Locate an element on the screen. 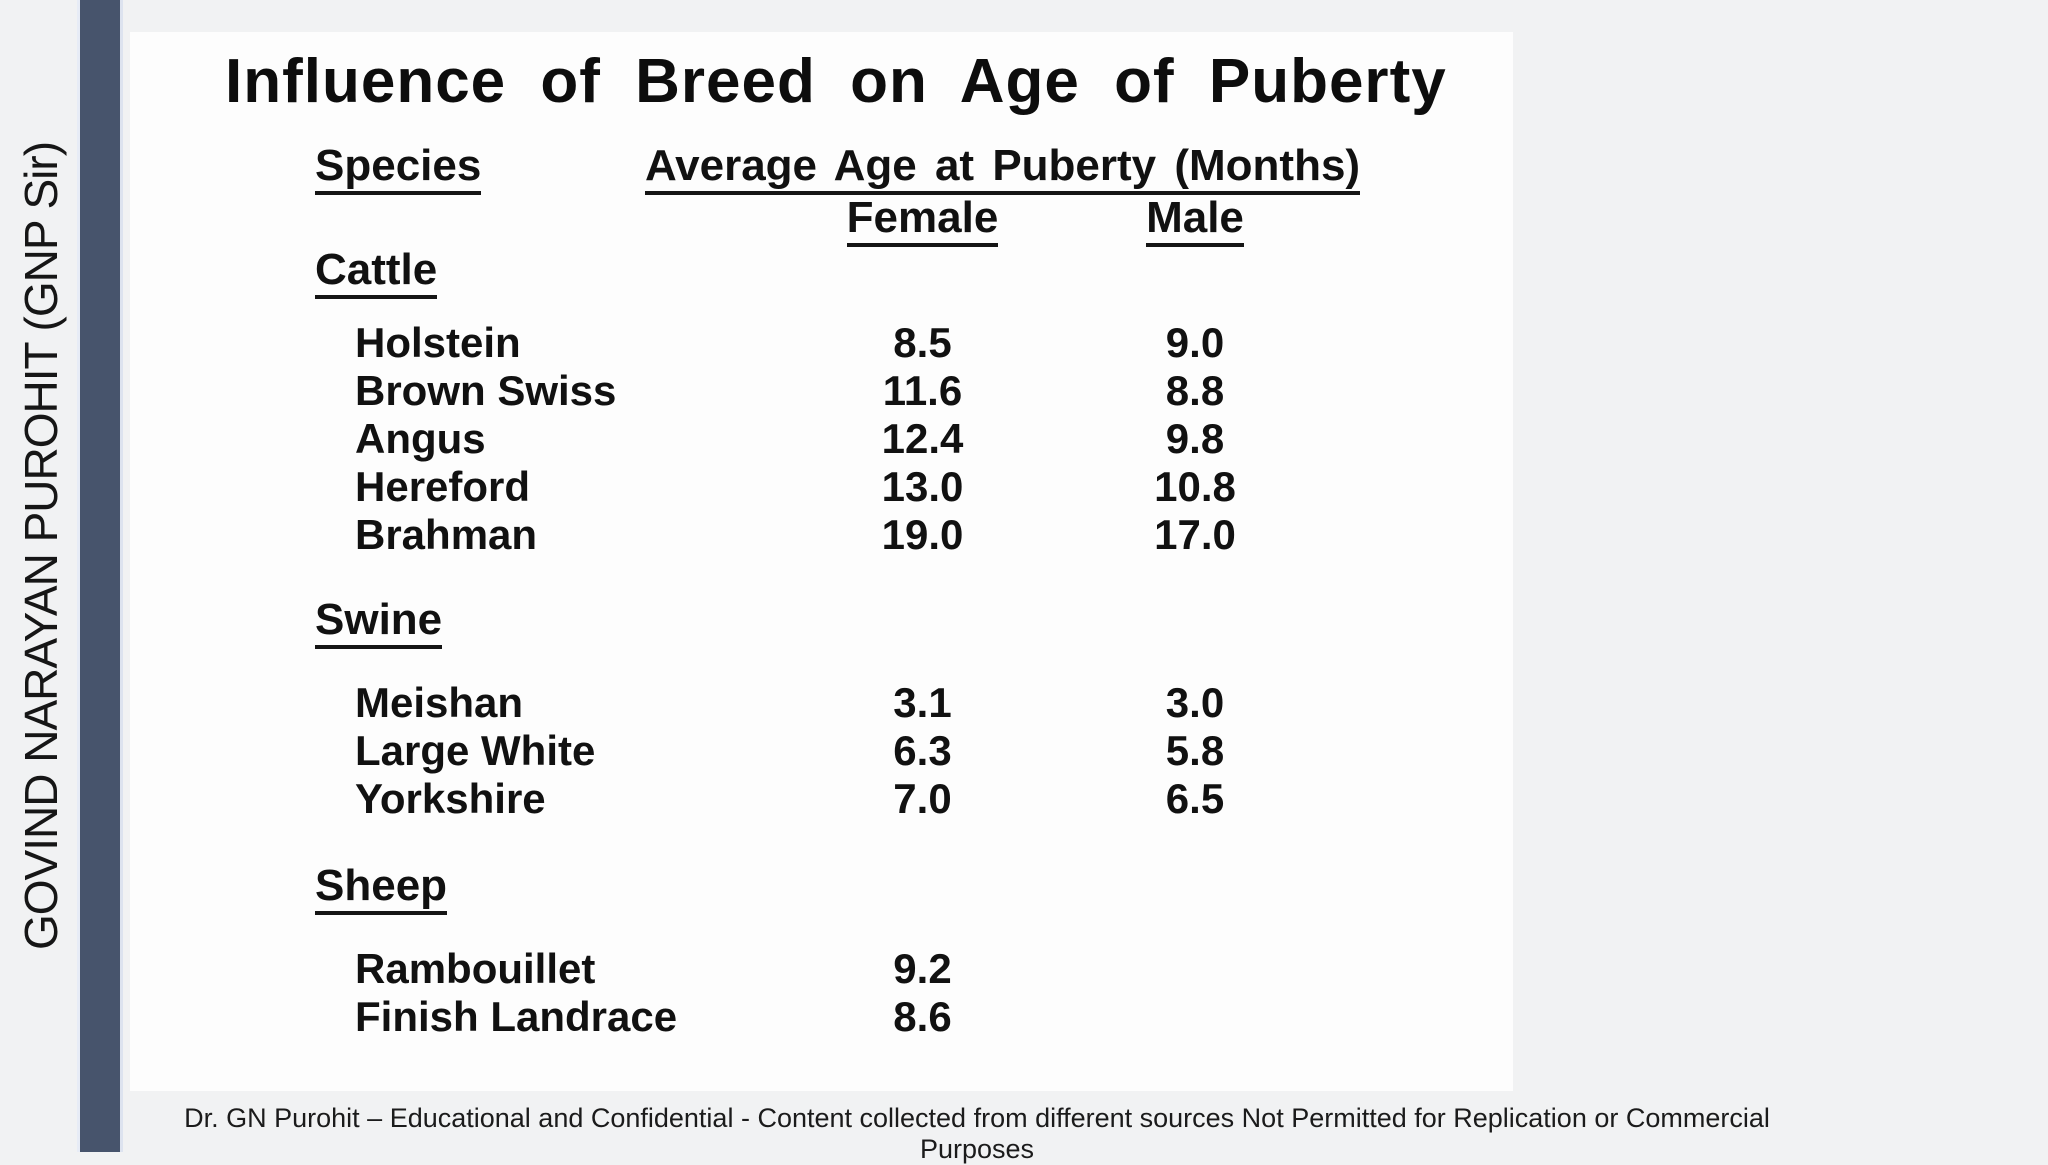 The image size is (2048, 1165). female-value: 6.3 is located at coordinates (922, 750).